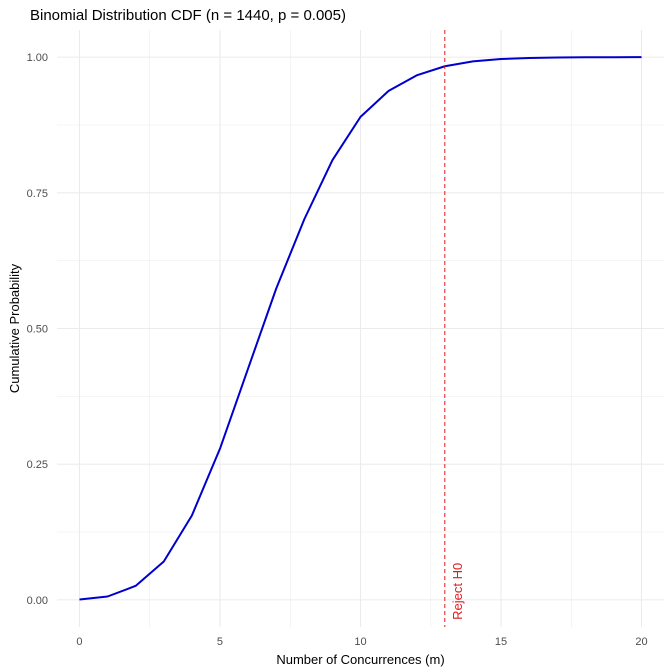  I want to click on y-tick-label: 0.75, so click(37, 194).